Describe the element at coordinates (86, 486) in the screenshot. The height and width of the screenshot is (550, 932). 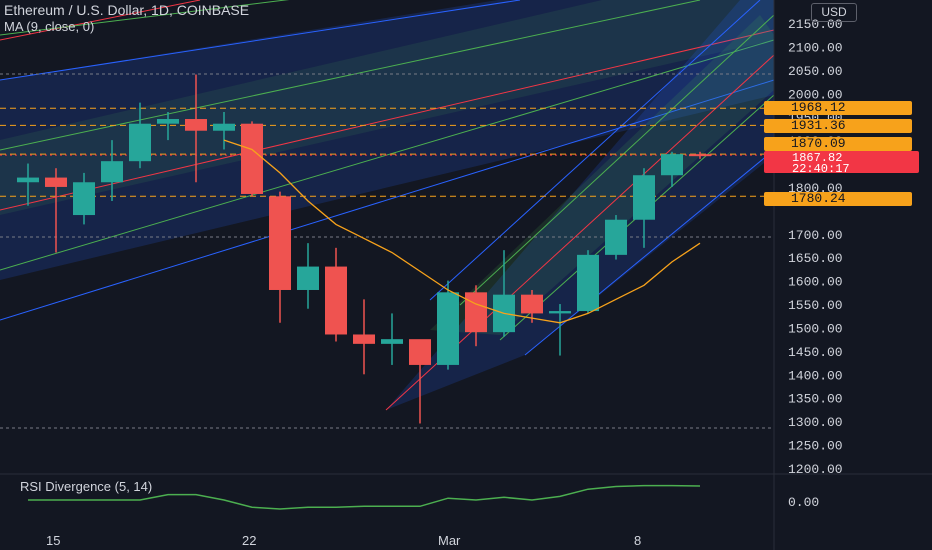
I see `rsi-legend: RSI Divergence (5, 14)` at that location.